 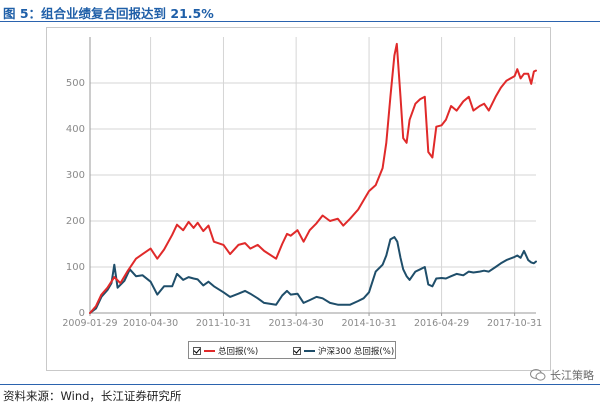 I want to click on legend-label-hs300-total-return: 沪深300 总回报(%), so click(x=356, y=352).